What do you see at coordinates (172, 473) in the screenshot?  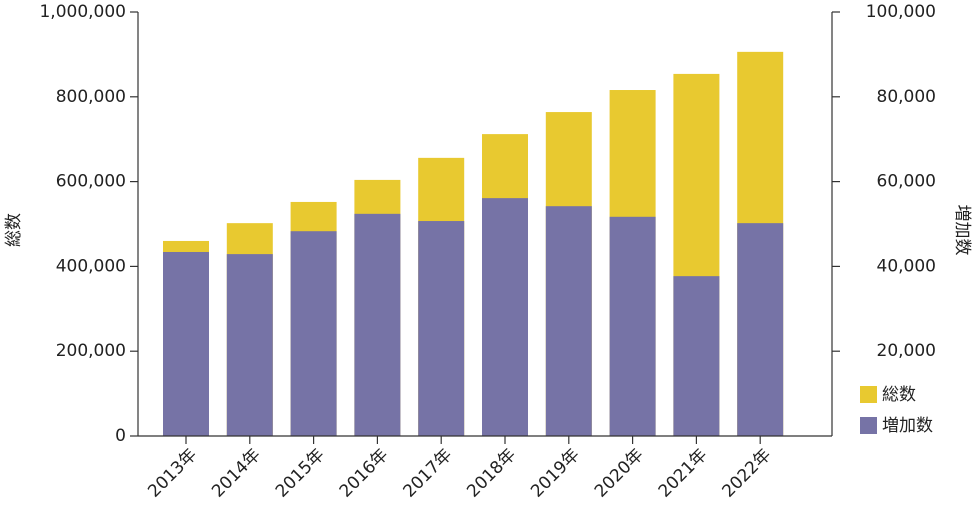 I see `x-tick-label: 2013年` at bounding box center [172, 473].